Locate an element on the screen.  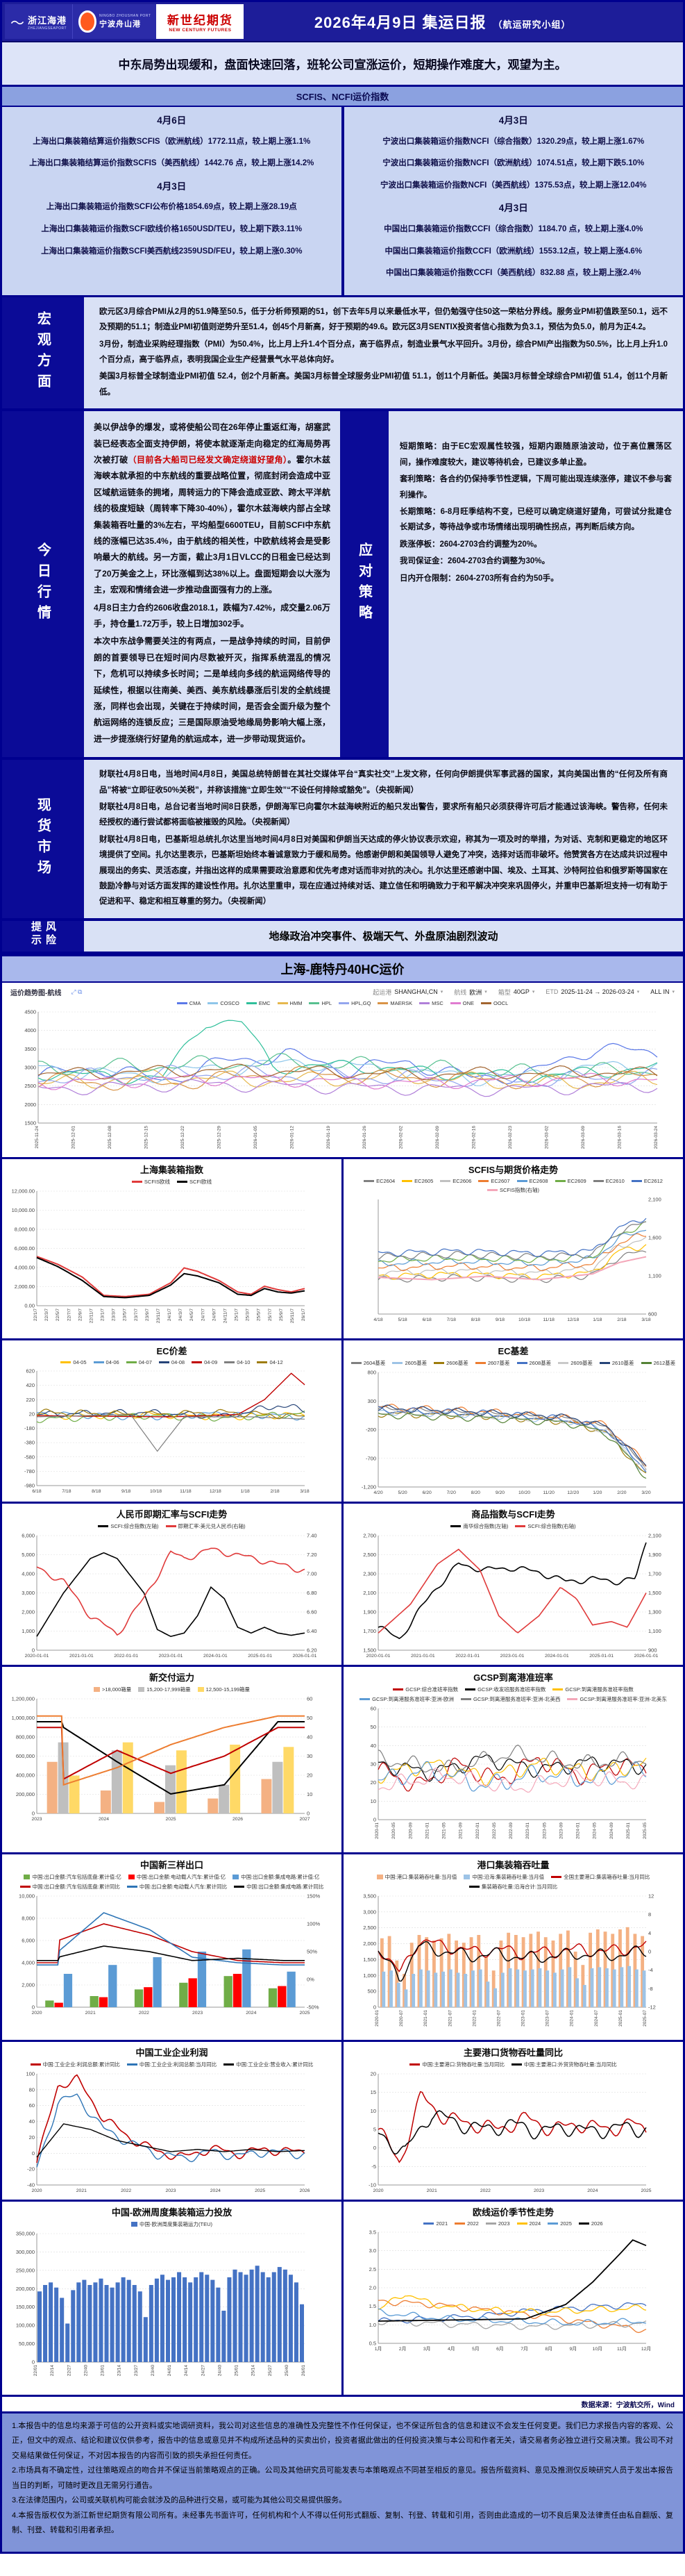
svg-text: 11/18 is located at coordinates (186, 1491).